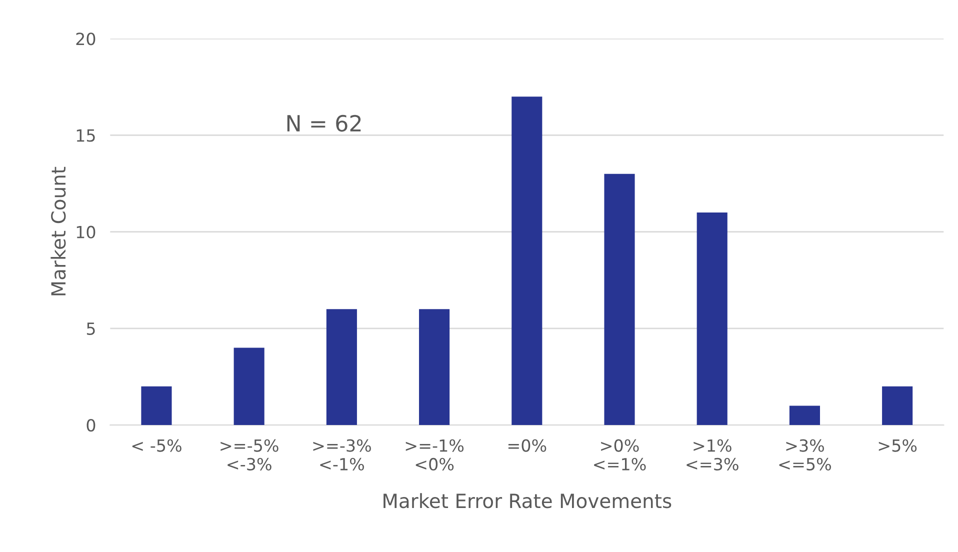 Image resolution: width=958 pixels, height=552 pixels. What do you see at coordinates (805, 454) in the screenshot?
I see `x-tick-label: >3% <=5%` at bounding box center [805, 454].